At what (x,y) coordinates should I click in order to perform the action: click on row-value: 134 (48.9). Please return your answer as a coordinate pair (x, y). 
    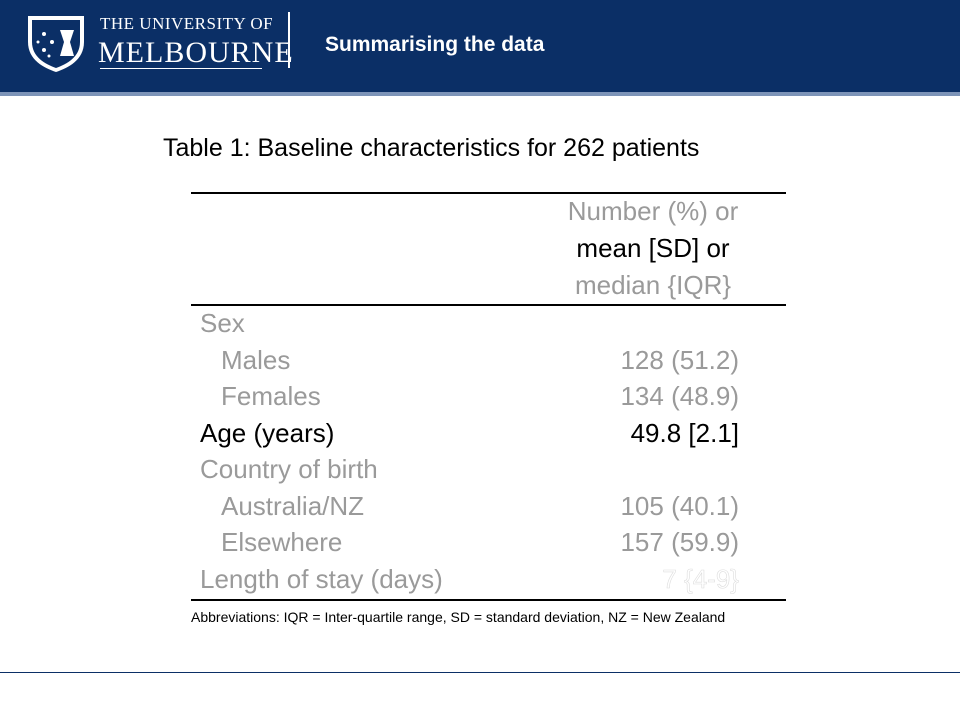
    Looking at the image, I should click on (679, 396).